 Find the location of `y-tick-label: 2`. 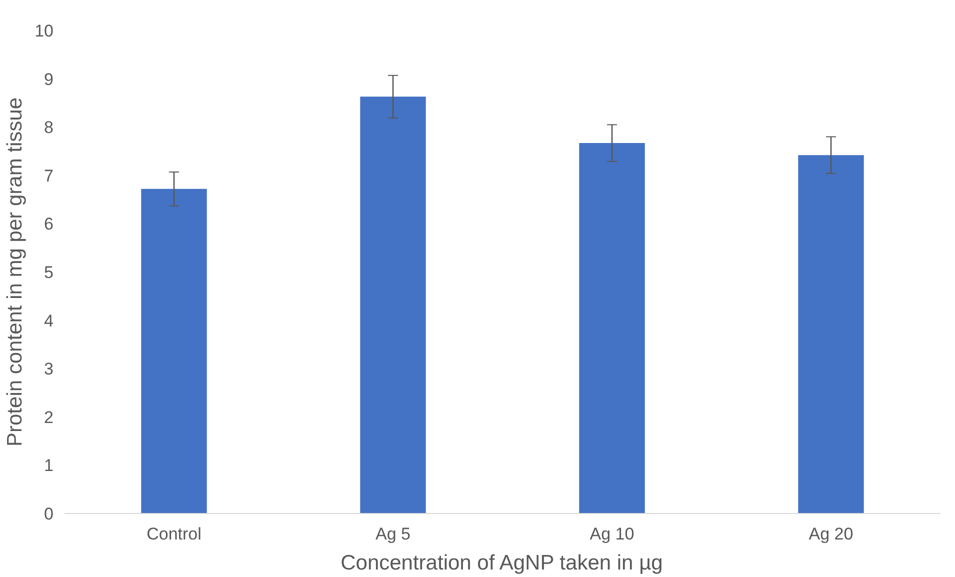

y-tick-label: 2 is located at coordinates (49, 417).